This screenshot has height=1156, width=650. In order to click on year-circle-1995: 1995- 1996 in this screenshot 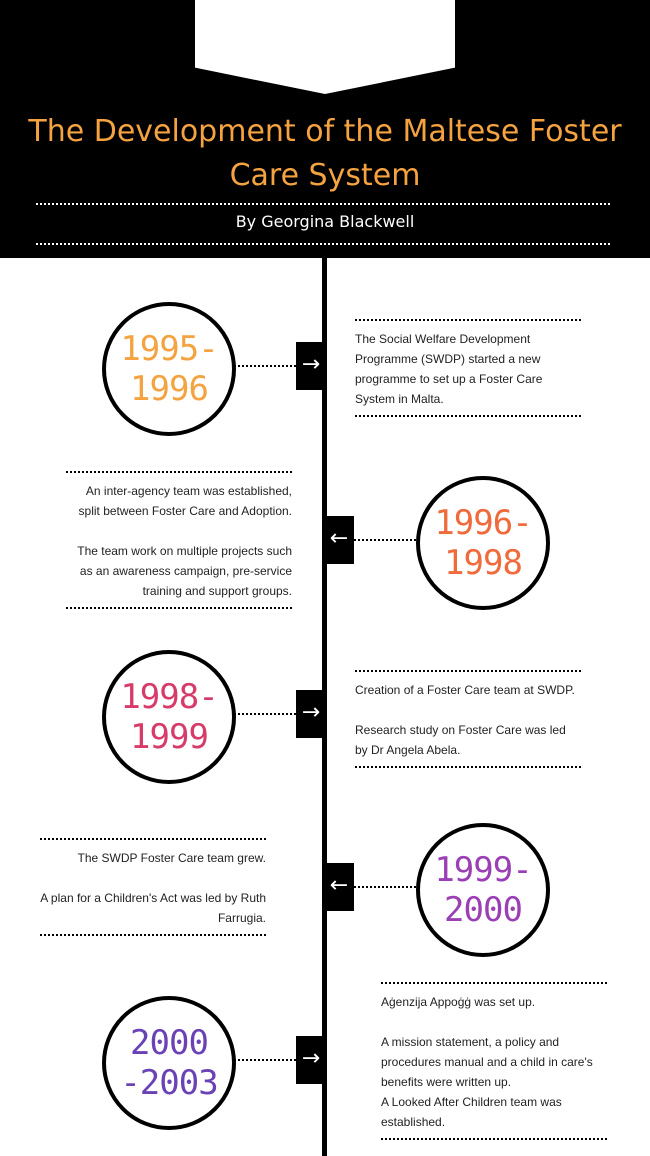, I will do `click(169, 369)`.